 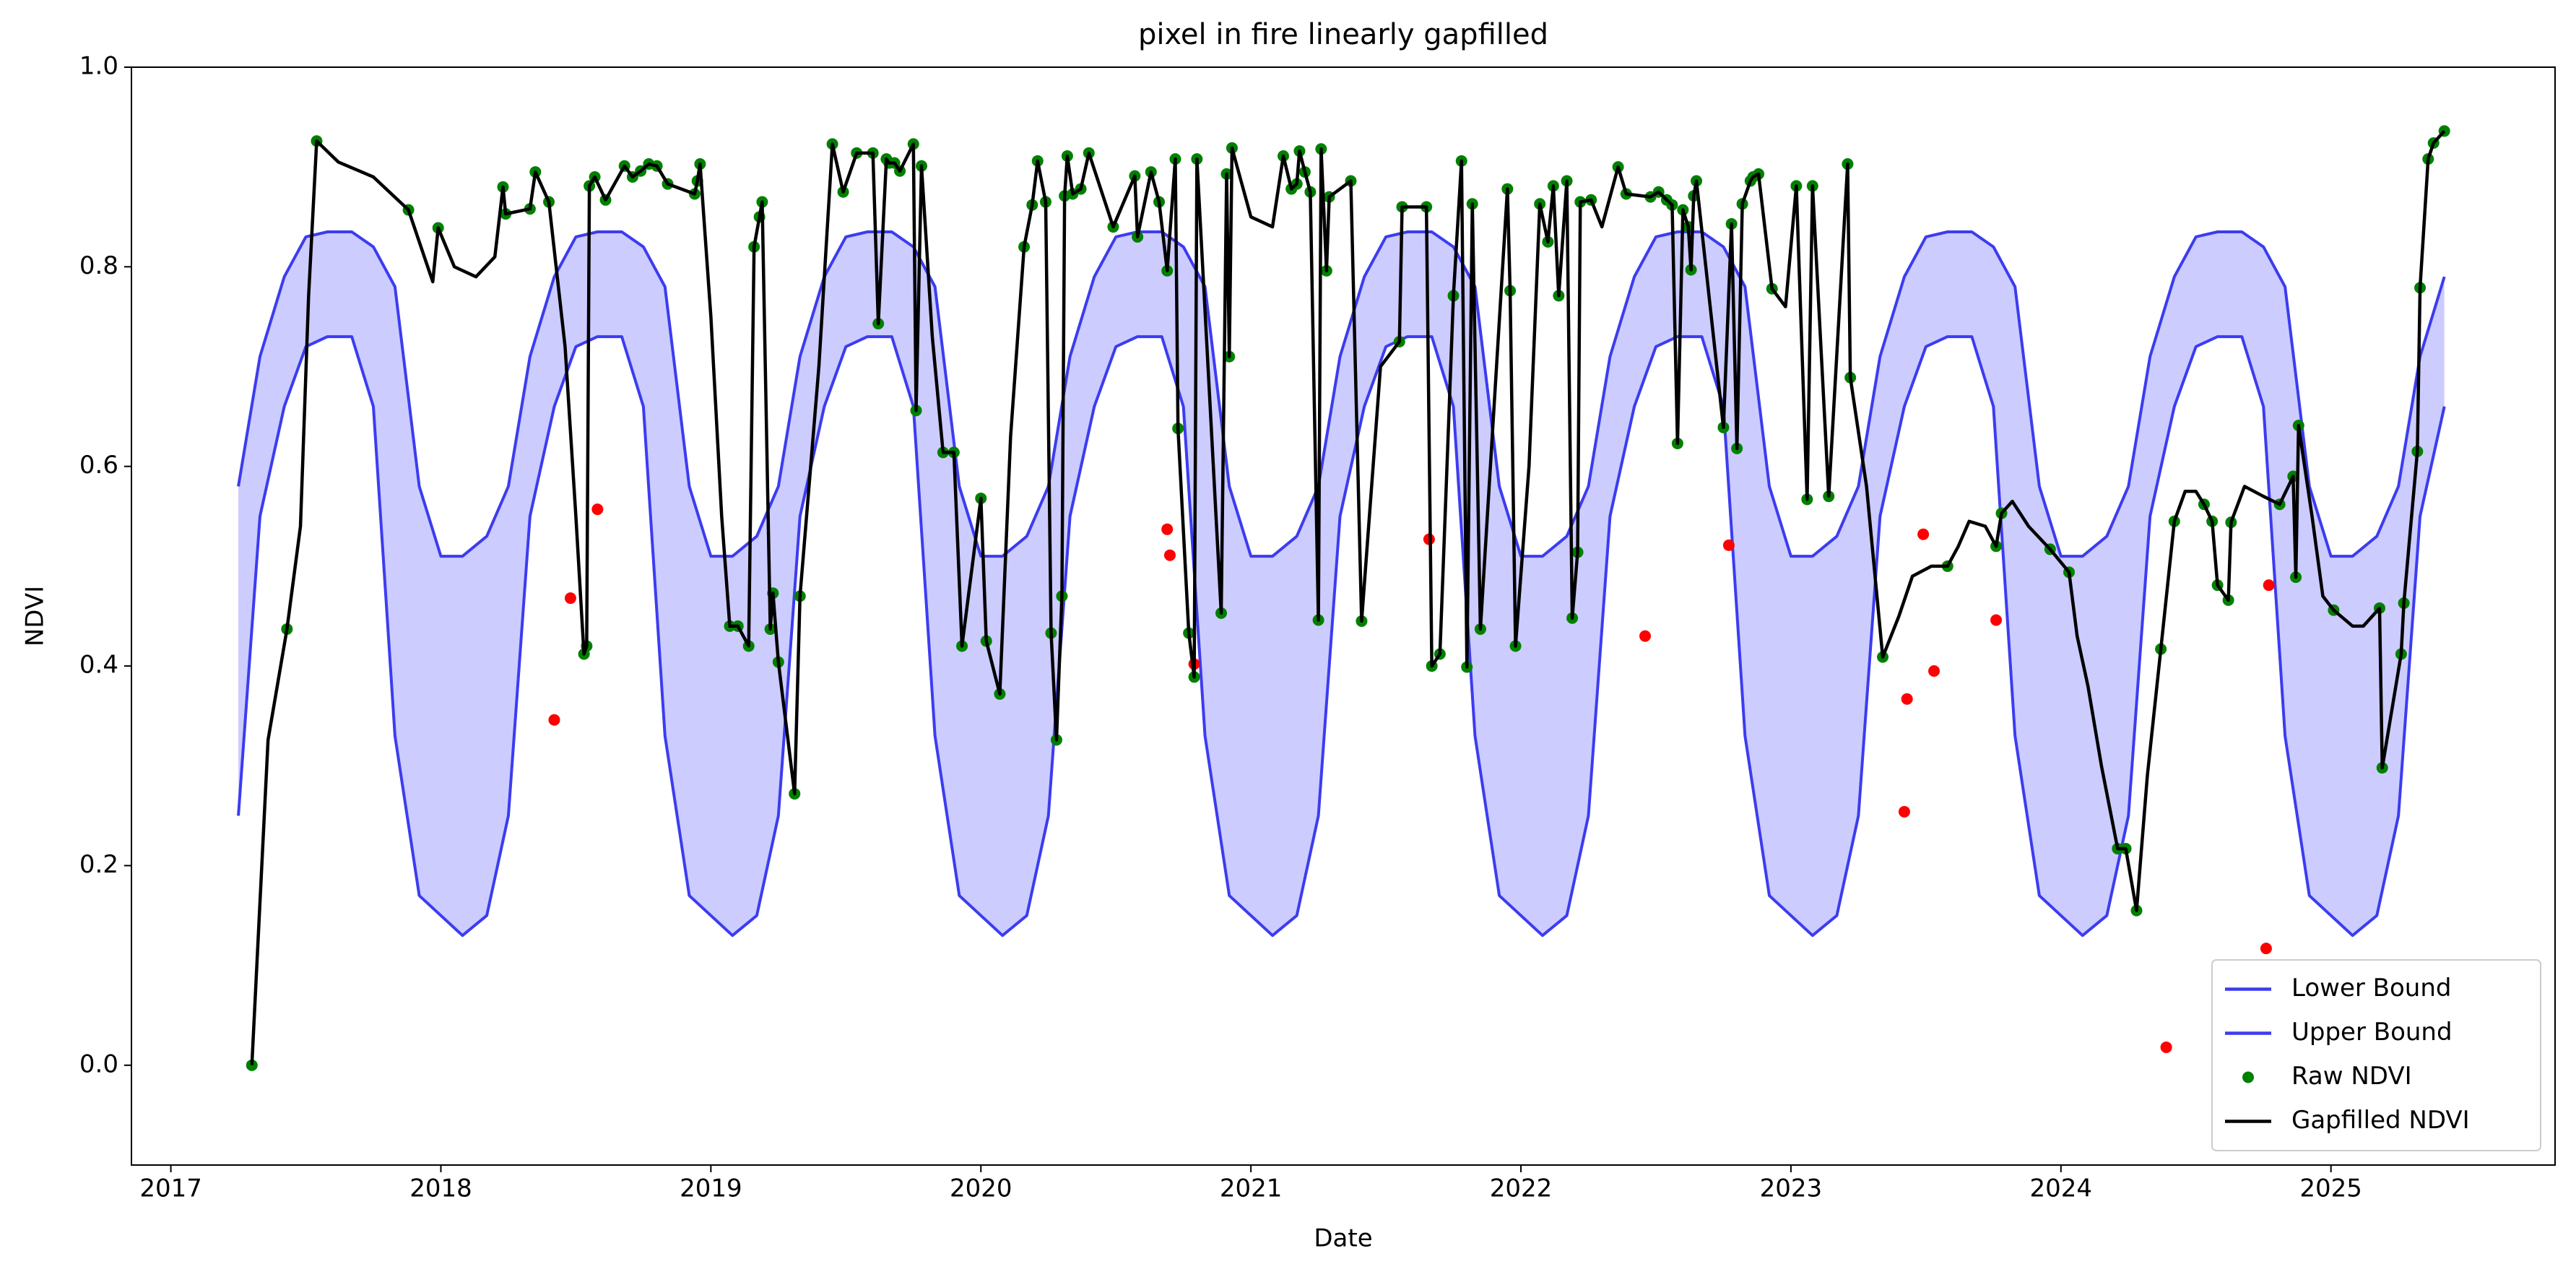 What do you see at coordinates (1521, 1188) in the screenshot?
I see `x-tick-label: 2022` at bounding box center [1521, 1188].